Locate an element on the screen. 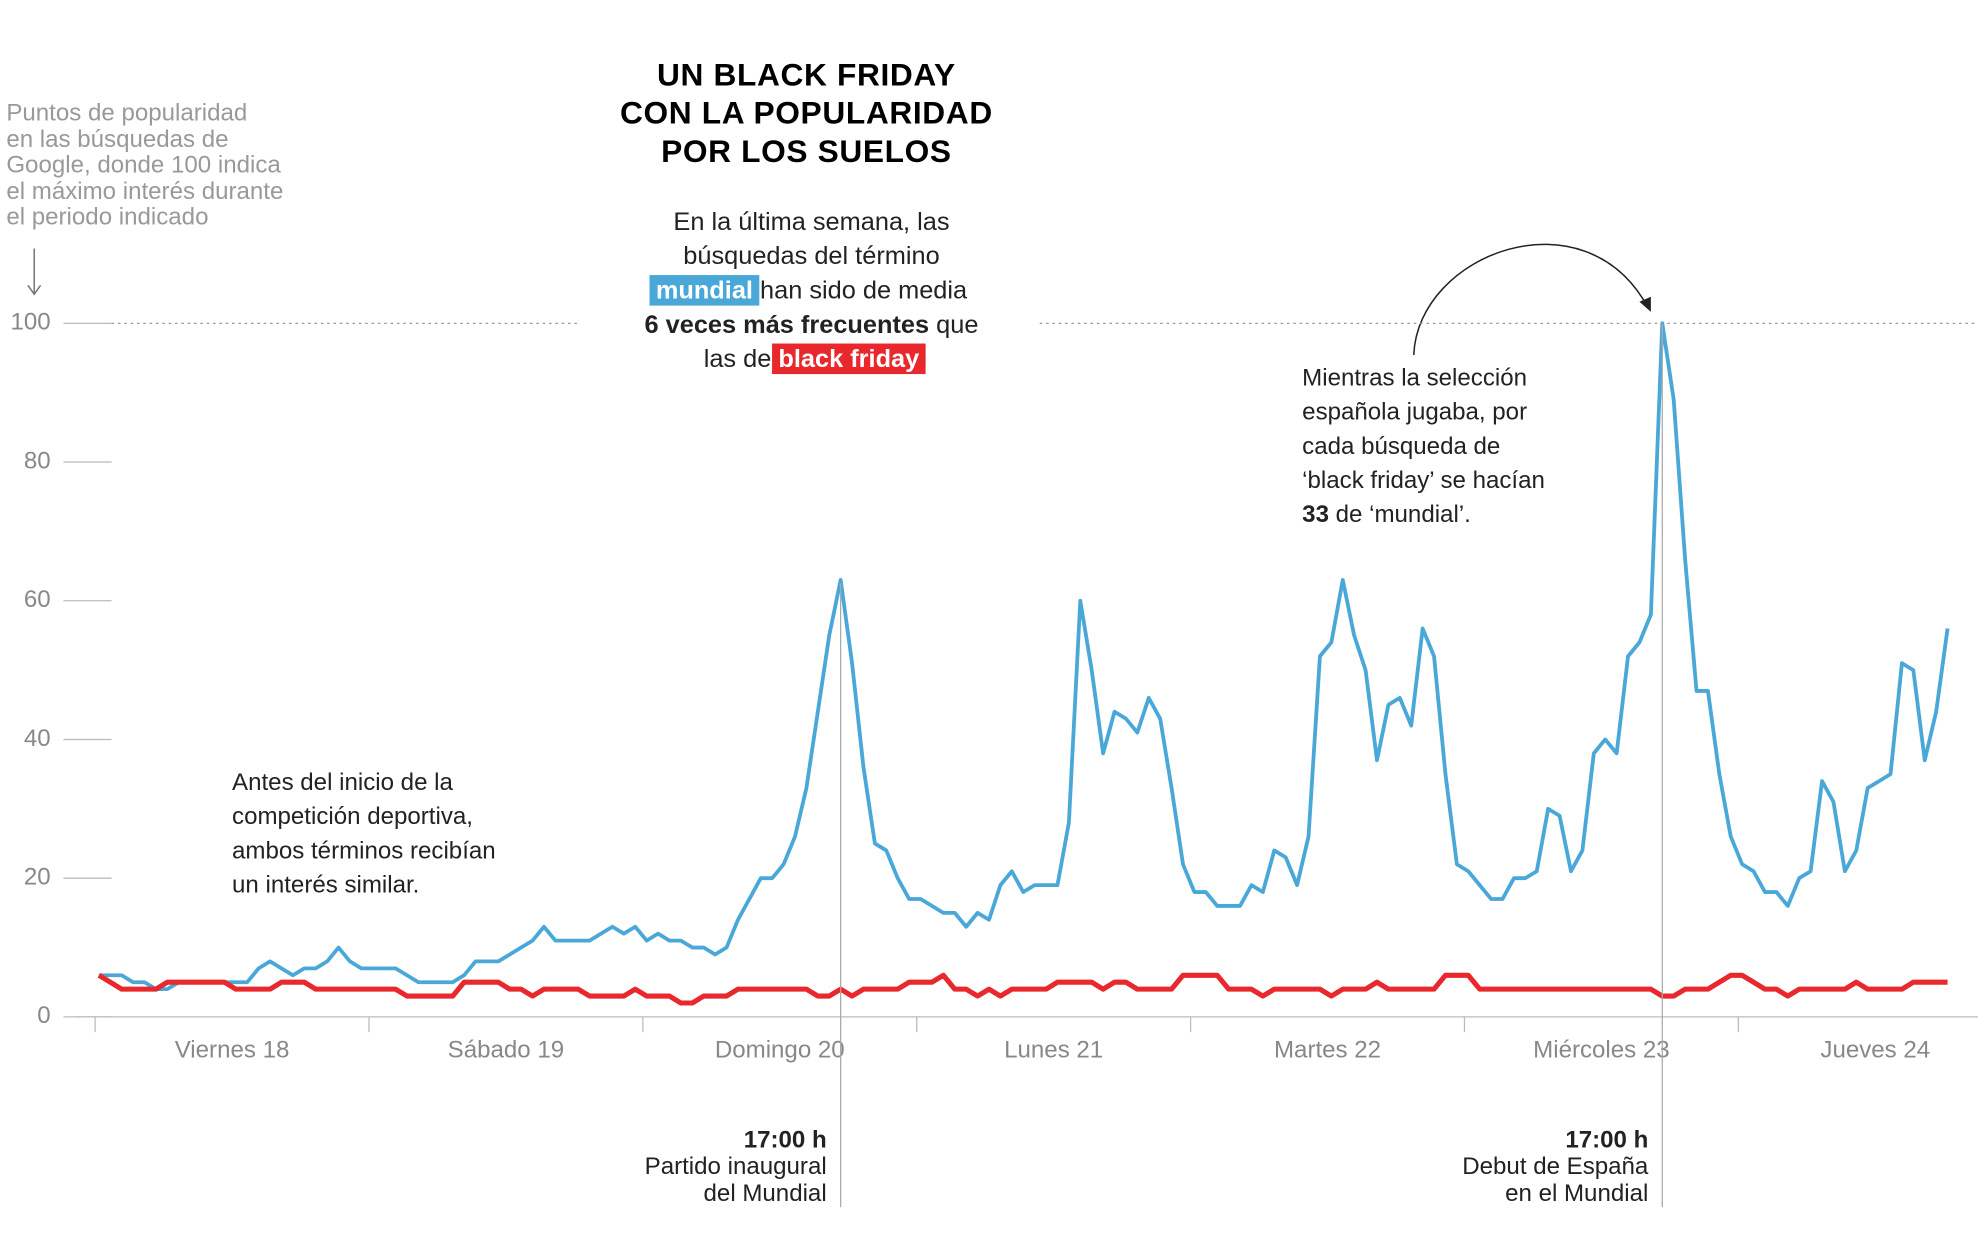 The image size is (1978, 1254). note-line: el máximo interés durante is located at coordinates (144, 191).